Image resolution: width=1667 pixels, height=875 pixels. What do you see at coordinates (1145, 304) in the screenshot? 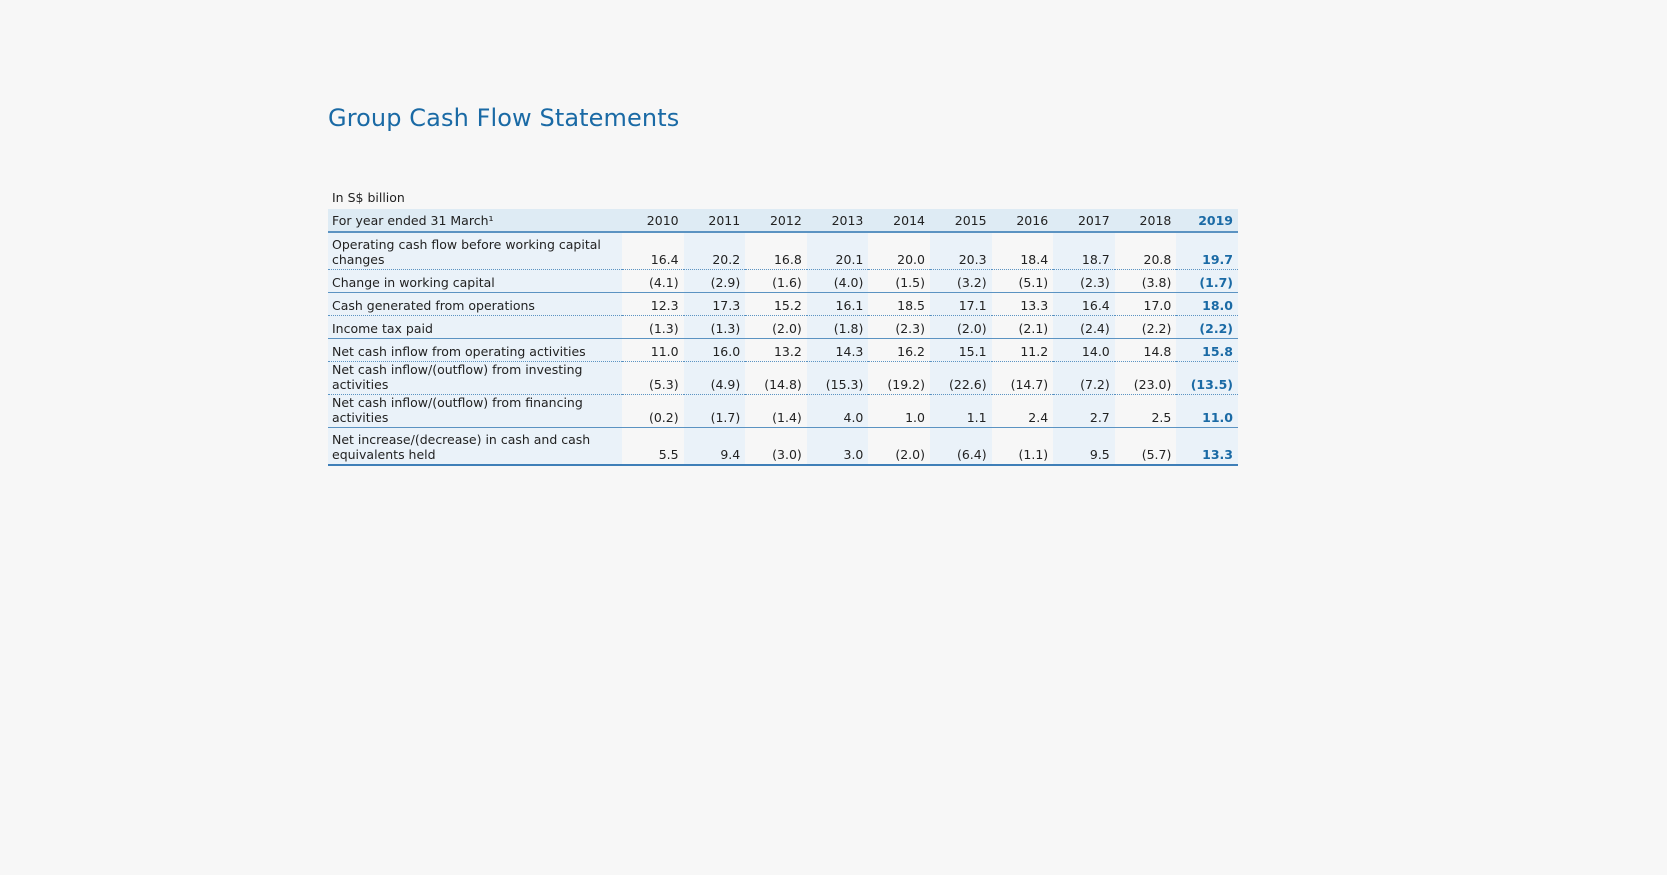
I see `cell-value: 17.0` at bounding box center [1145, 304].